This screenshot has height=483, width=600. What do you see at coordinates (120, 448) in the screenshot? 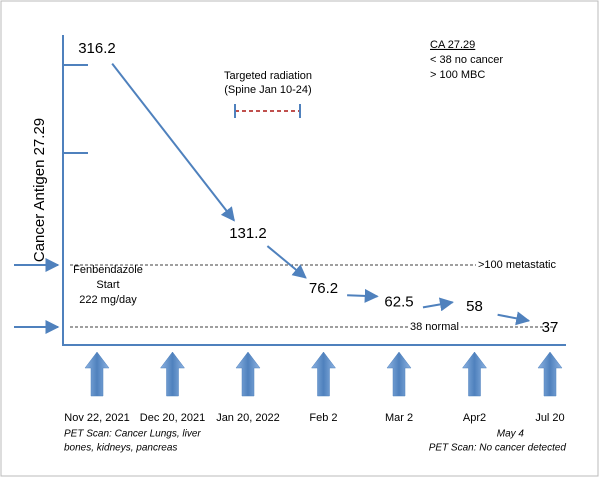
I see `footnote: bones, kidneys, pancreas` at bounding box center [120, 448].